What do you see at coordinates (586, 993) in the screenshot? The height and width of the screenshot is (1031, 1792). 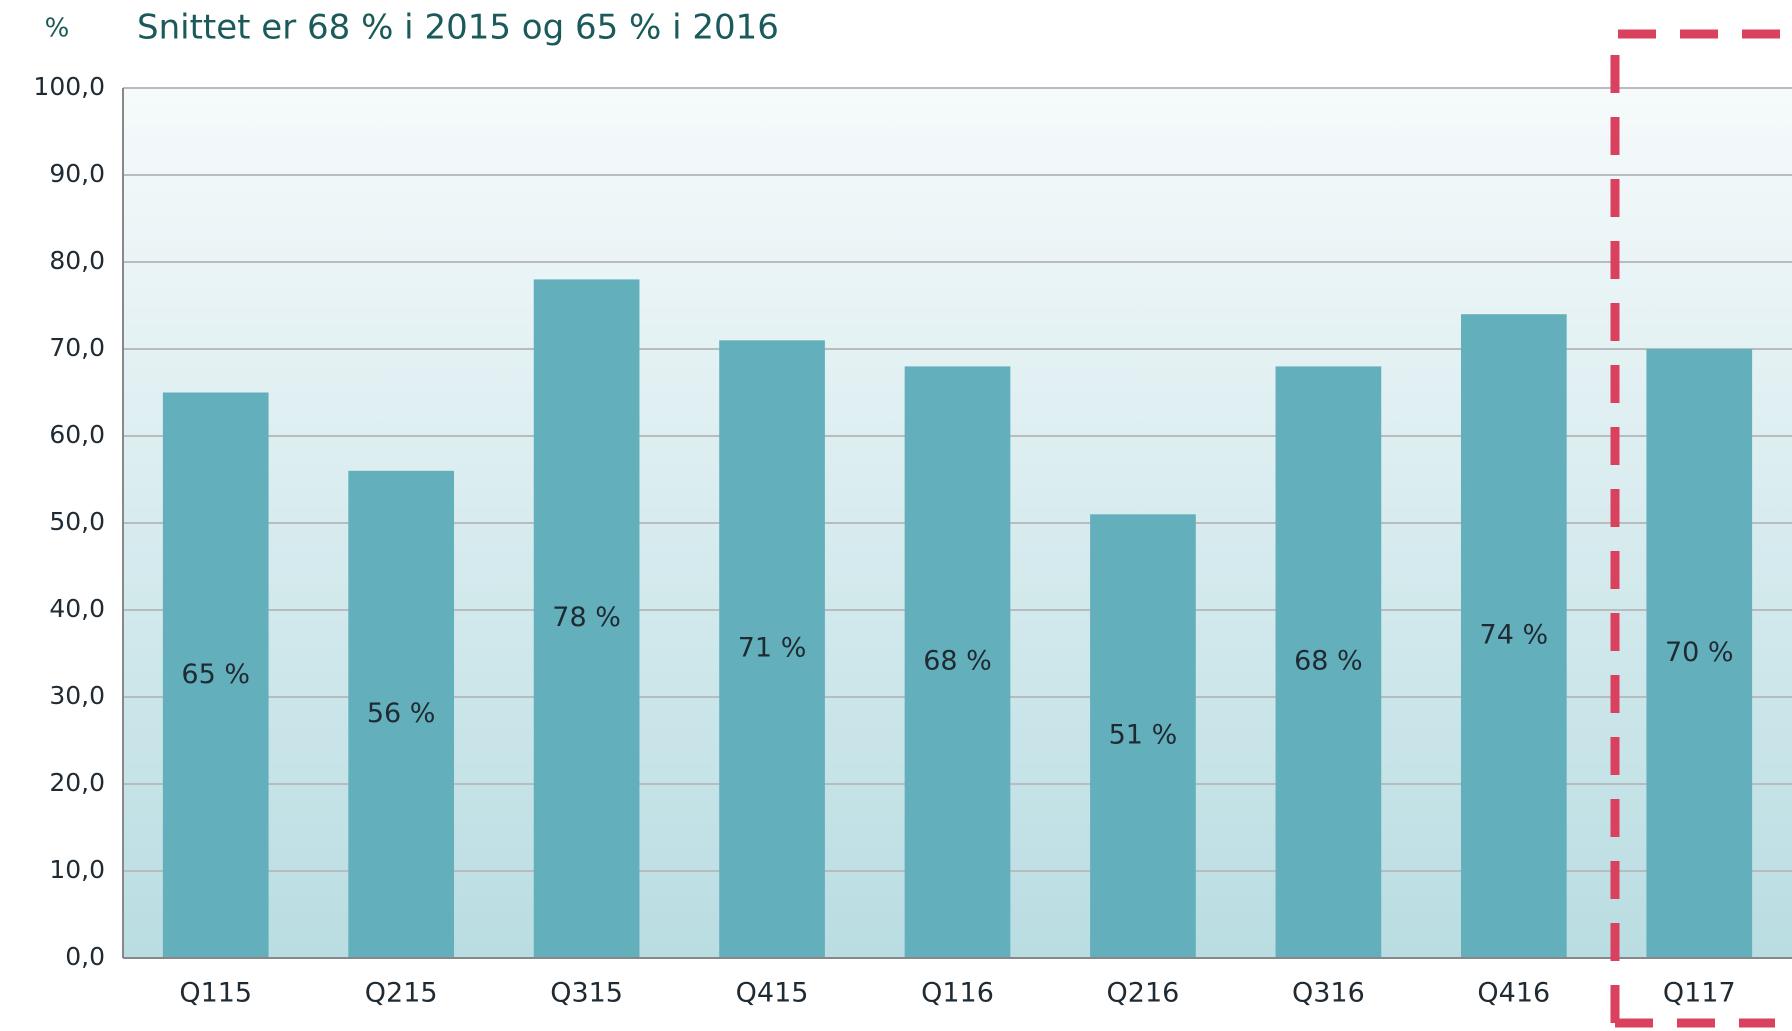 I see `x-tick-label: Q315` at bounding box center [586, 993].